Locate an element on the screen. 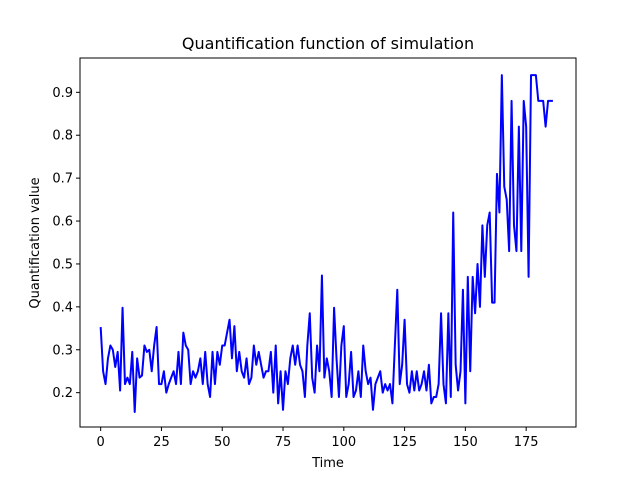  y-tick-label: 0.3 is located at coordinates (62, 350).